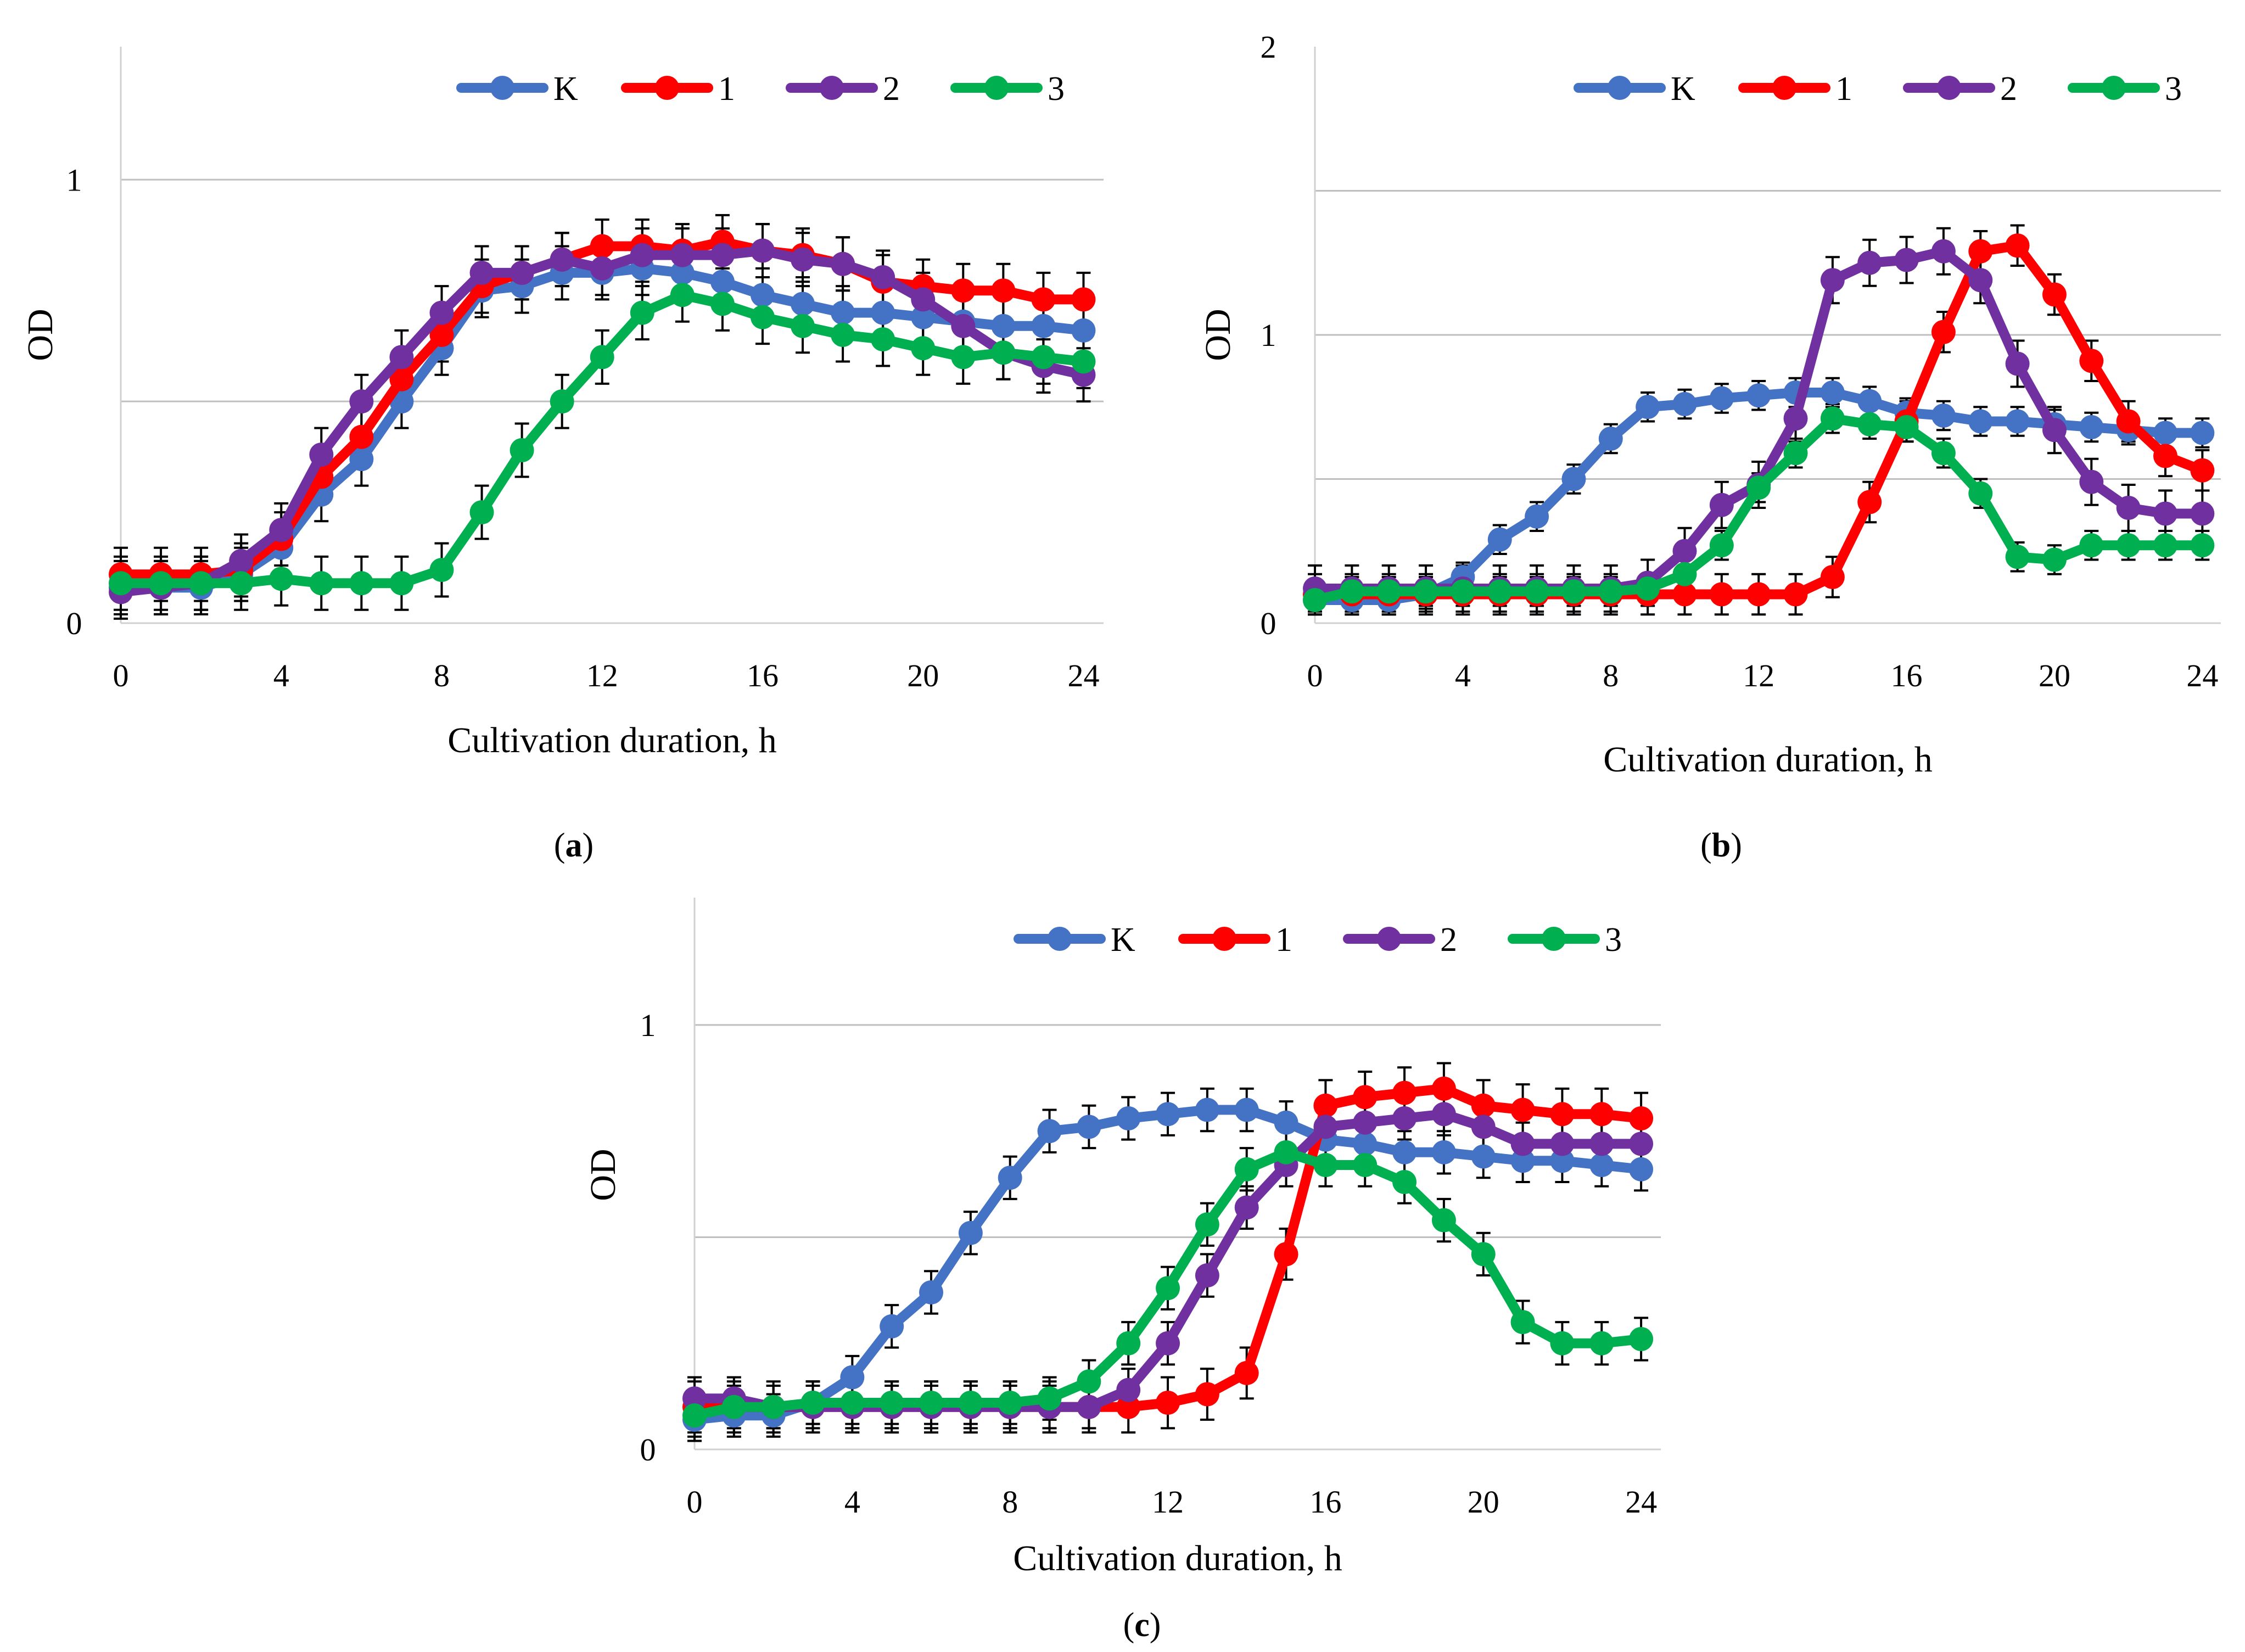  Describe the element at coordinates (1142, 1625) in the screenshot. I see `chart-c-caption-letter: c` at that location.